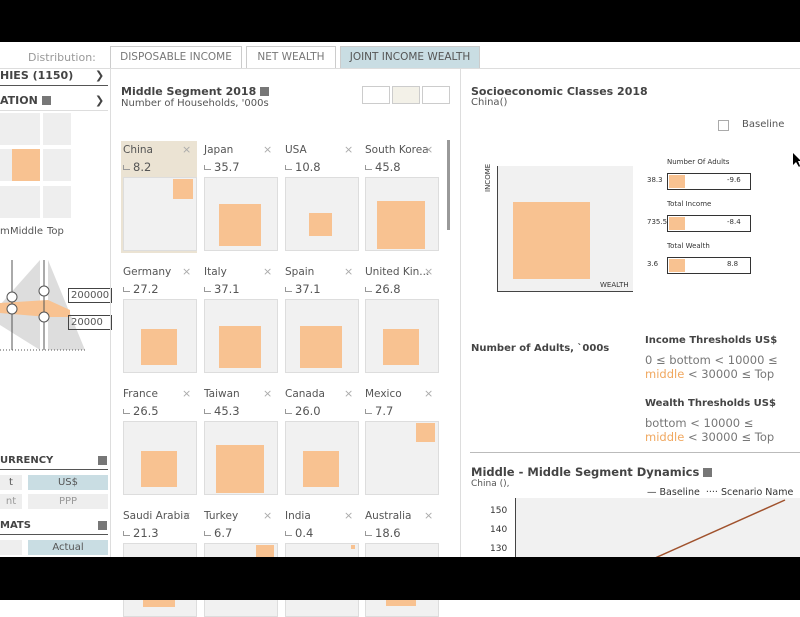 The image size is (800, 617). I want to click on currency-button: US$, so click(68, 482).